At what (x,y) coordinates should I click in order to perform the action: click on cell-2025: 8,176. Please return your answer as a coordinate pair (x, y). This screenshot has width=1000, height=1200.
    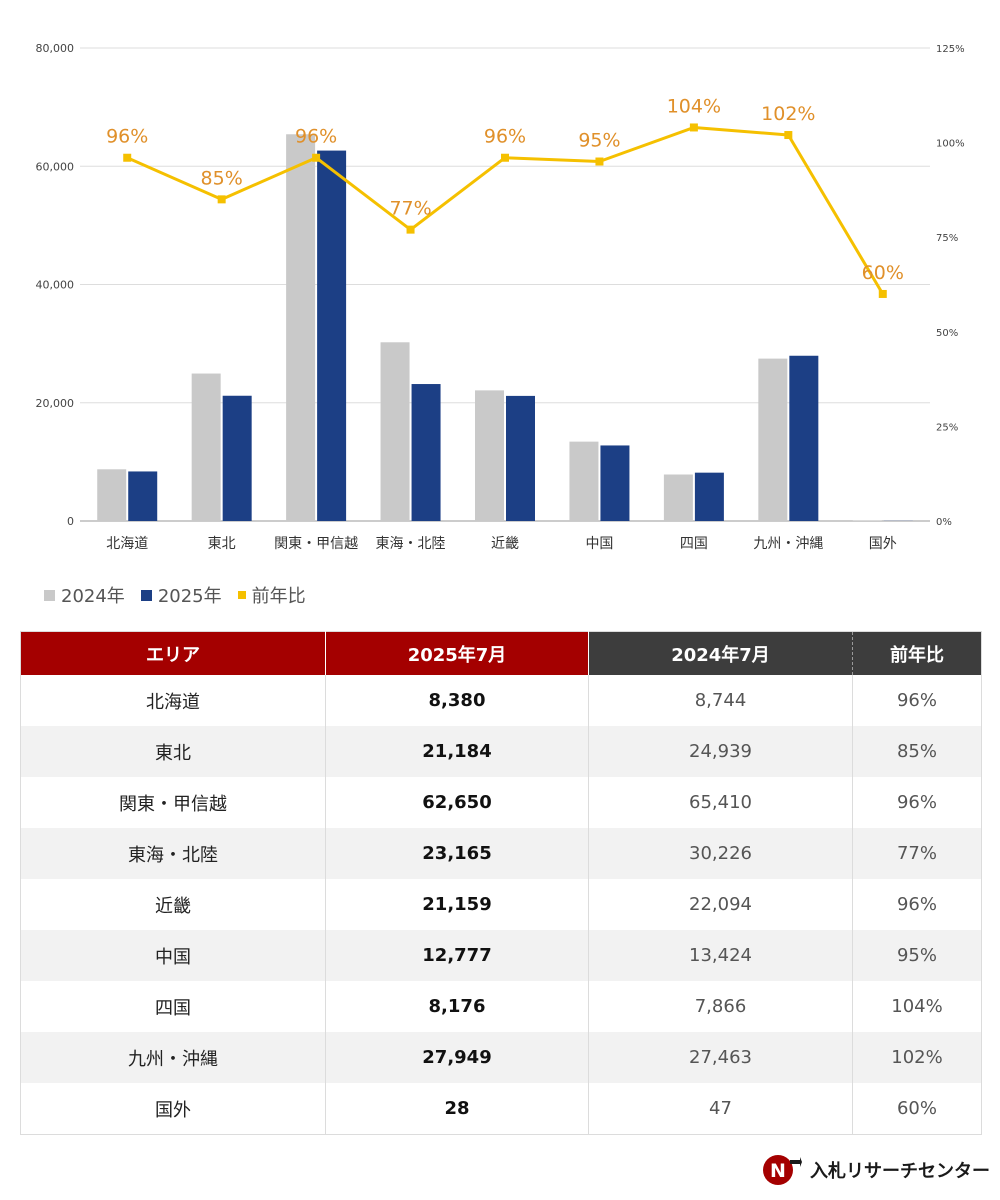
    Looking at the image, I should click on (457, 1006).